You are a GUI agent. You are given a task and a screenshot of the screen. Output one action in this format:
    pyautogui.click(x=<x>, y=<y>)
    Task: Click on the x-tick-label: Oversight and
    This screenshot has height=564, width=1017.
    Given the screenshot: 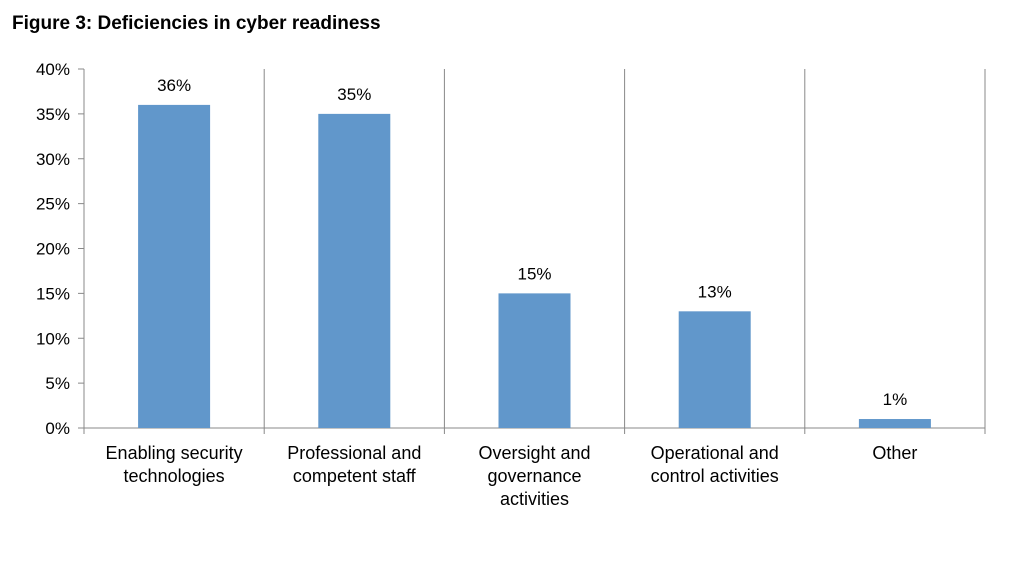 What is the action you would take?
    pyautogui.click(x=534, y=453)
    